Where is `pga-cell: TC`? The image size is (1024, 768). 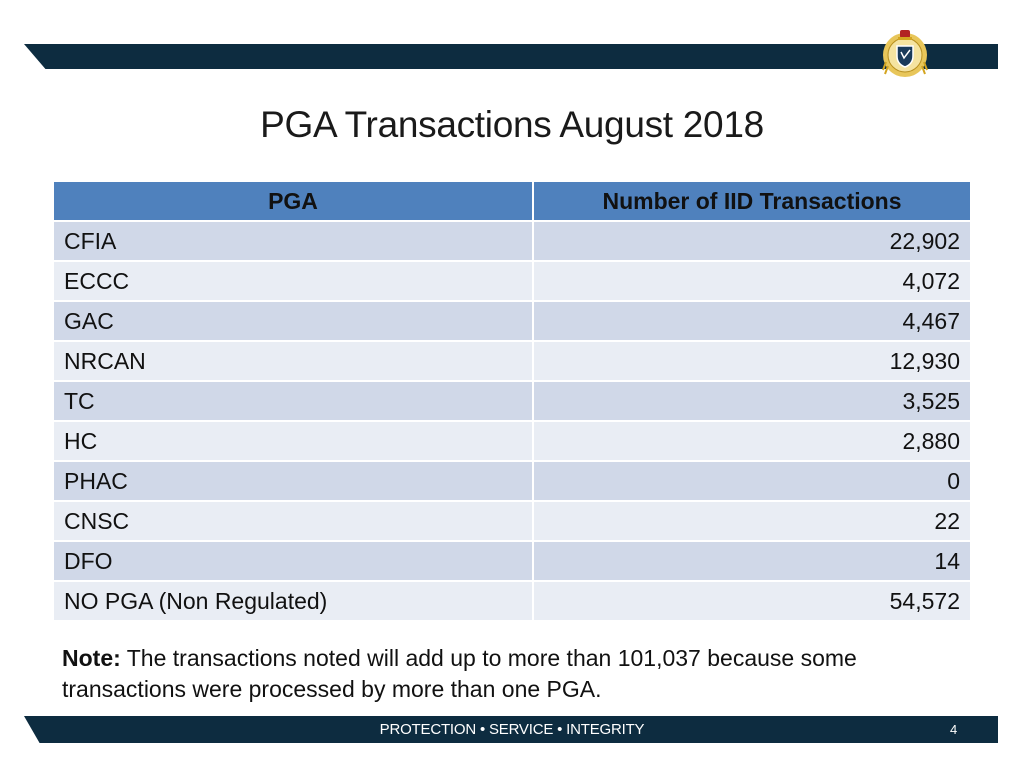
pga-cell: TC is located at coordinates (293, 401).